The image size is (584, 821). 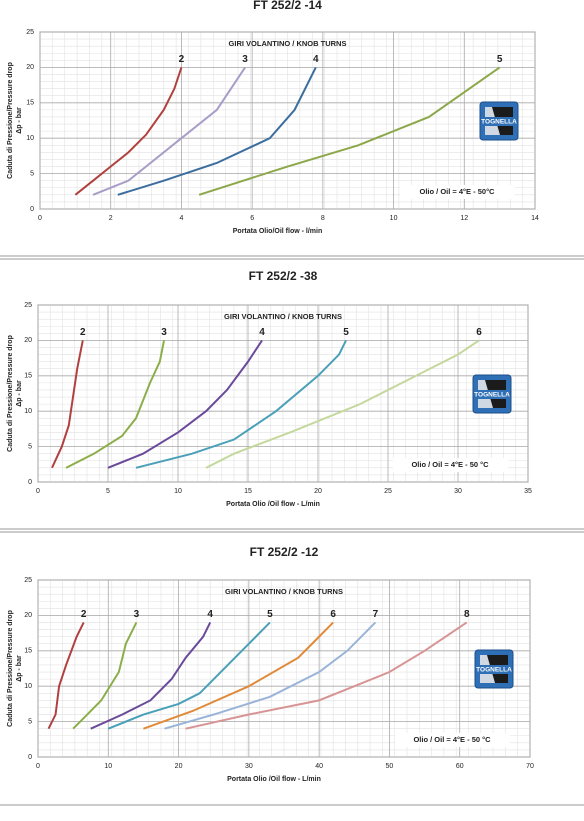 I want to click on x-tick-label: 14, so click(x=535, y=218).